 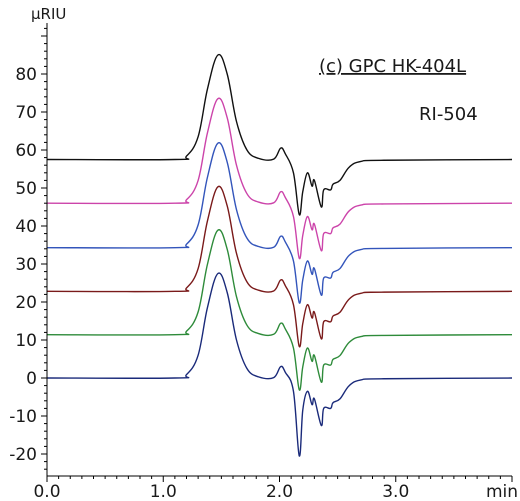 I want to click on x-tick-label: 2.0, so click(x=279, y=491).